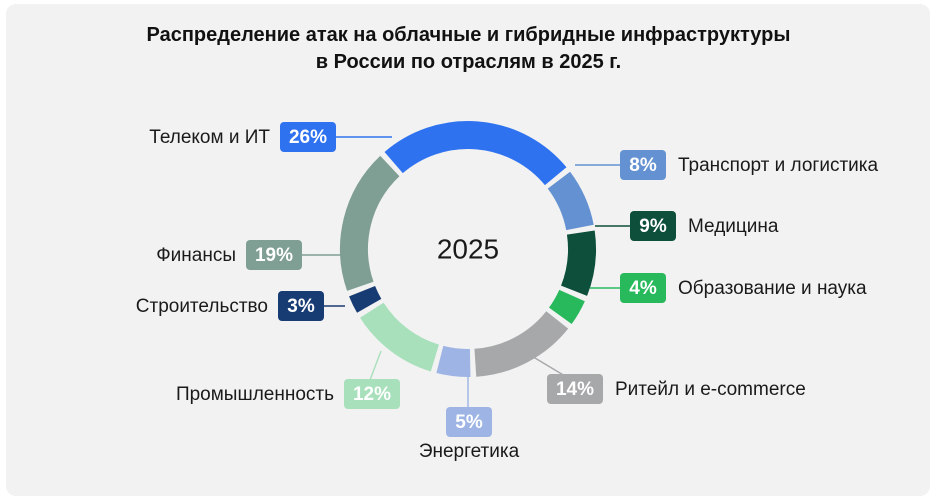 Image resolution: width=937 pixels, height=502 pixels. I want to click on category-label-1: Телеком и ИТ, so click(209, 137).